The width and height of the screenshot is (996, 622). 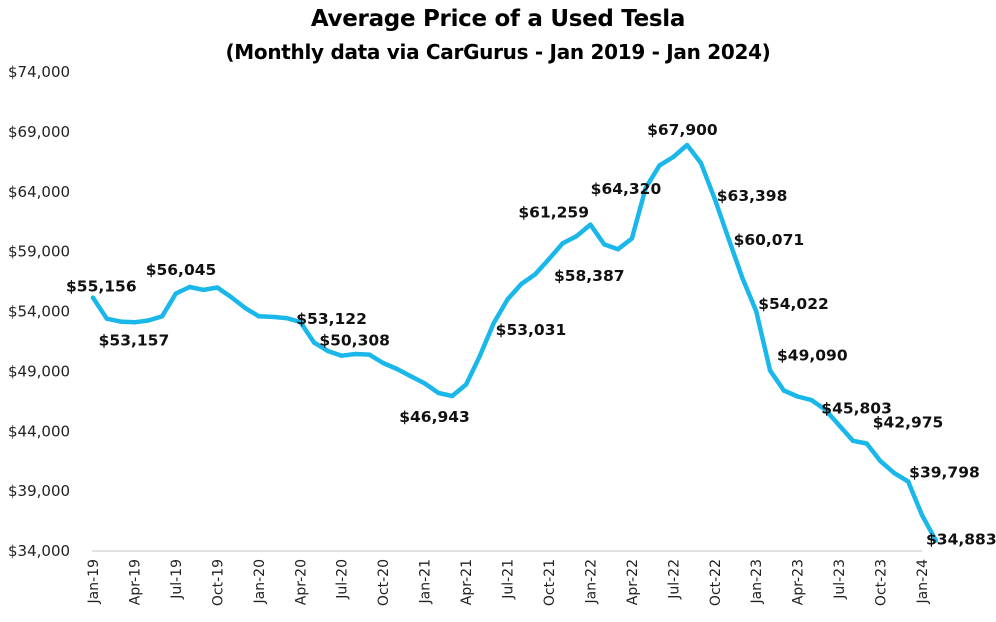 What do you see at coordinates (434, 417) in the screenshot?
I see `data-label: $46,943` at bounding box center [434, 417].